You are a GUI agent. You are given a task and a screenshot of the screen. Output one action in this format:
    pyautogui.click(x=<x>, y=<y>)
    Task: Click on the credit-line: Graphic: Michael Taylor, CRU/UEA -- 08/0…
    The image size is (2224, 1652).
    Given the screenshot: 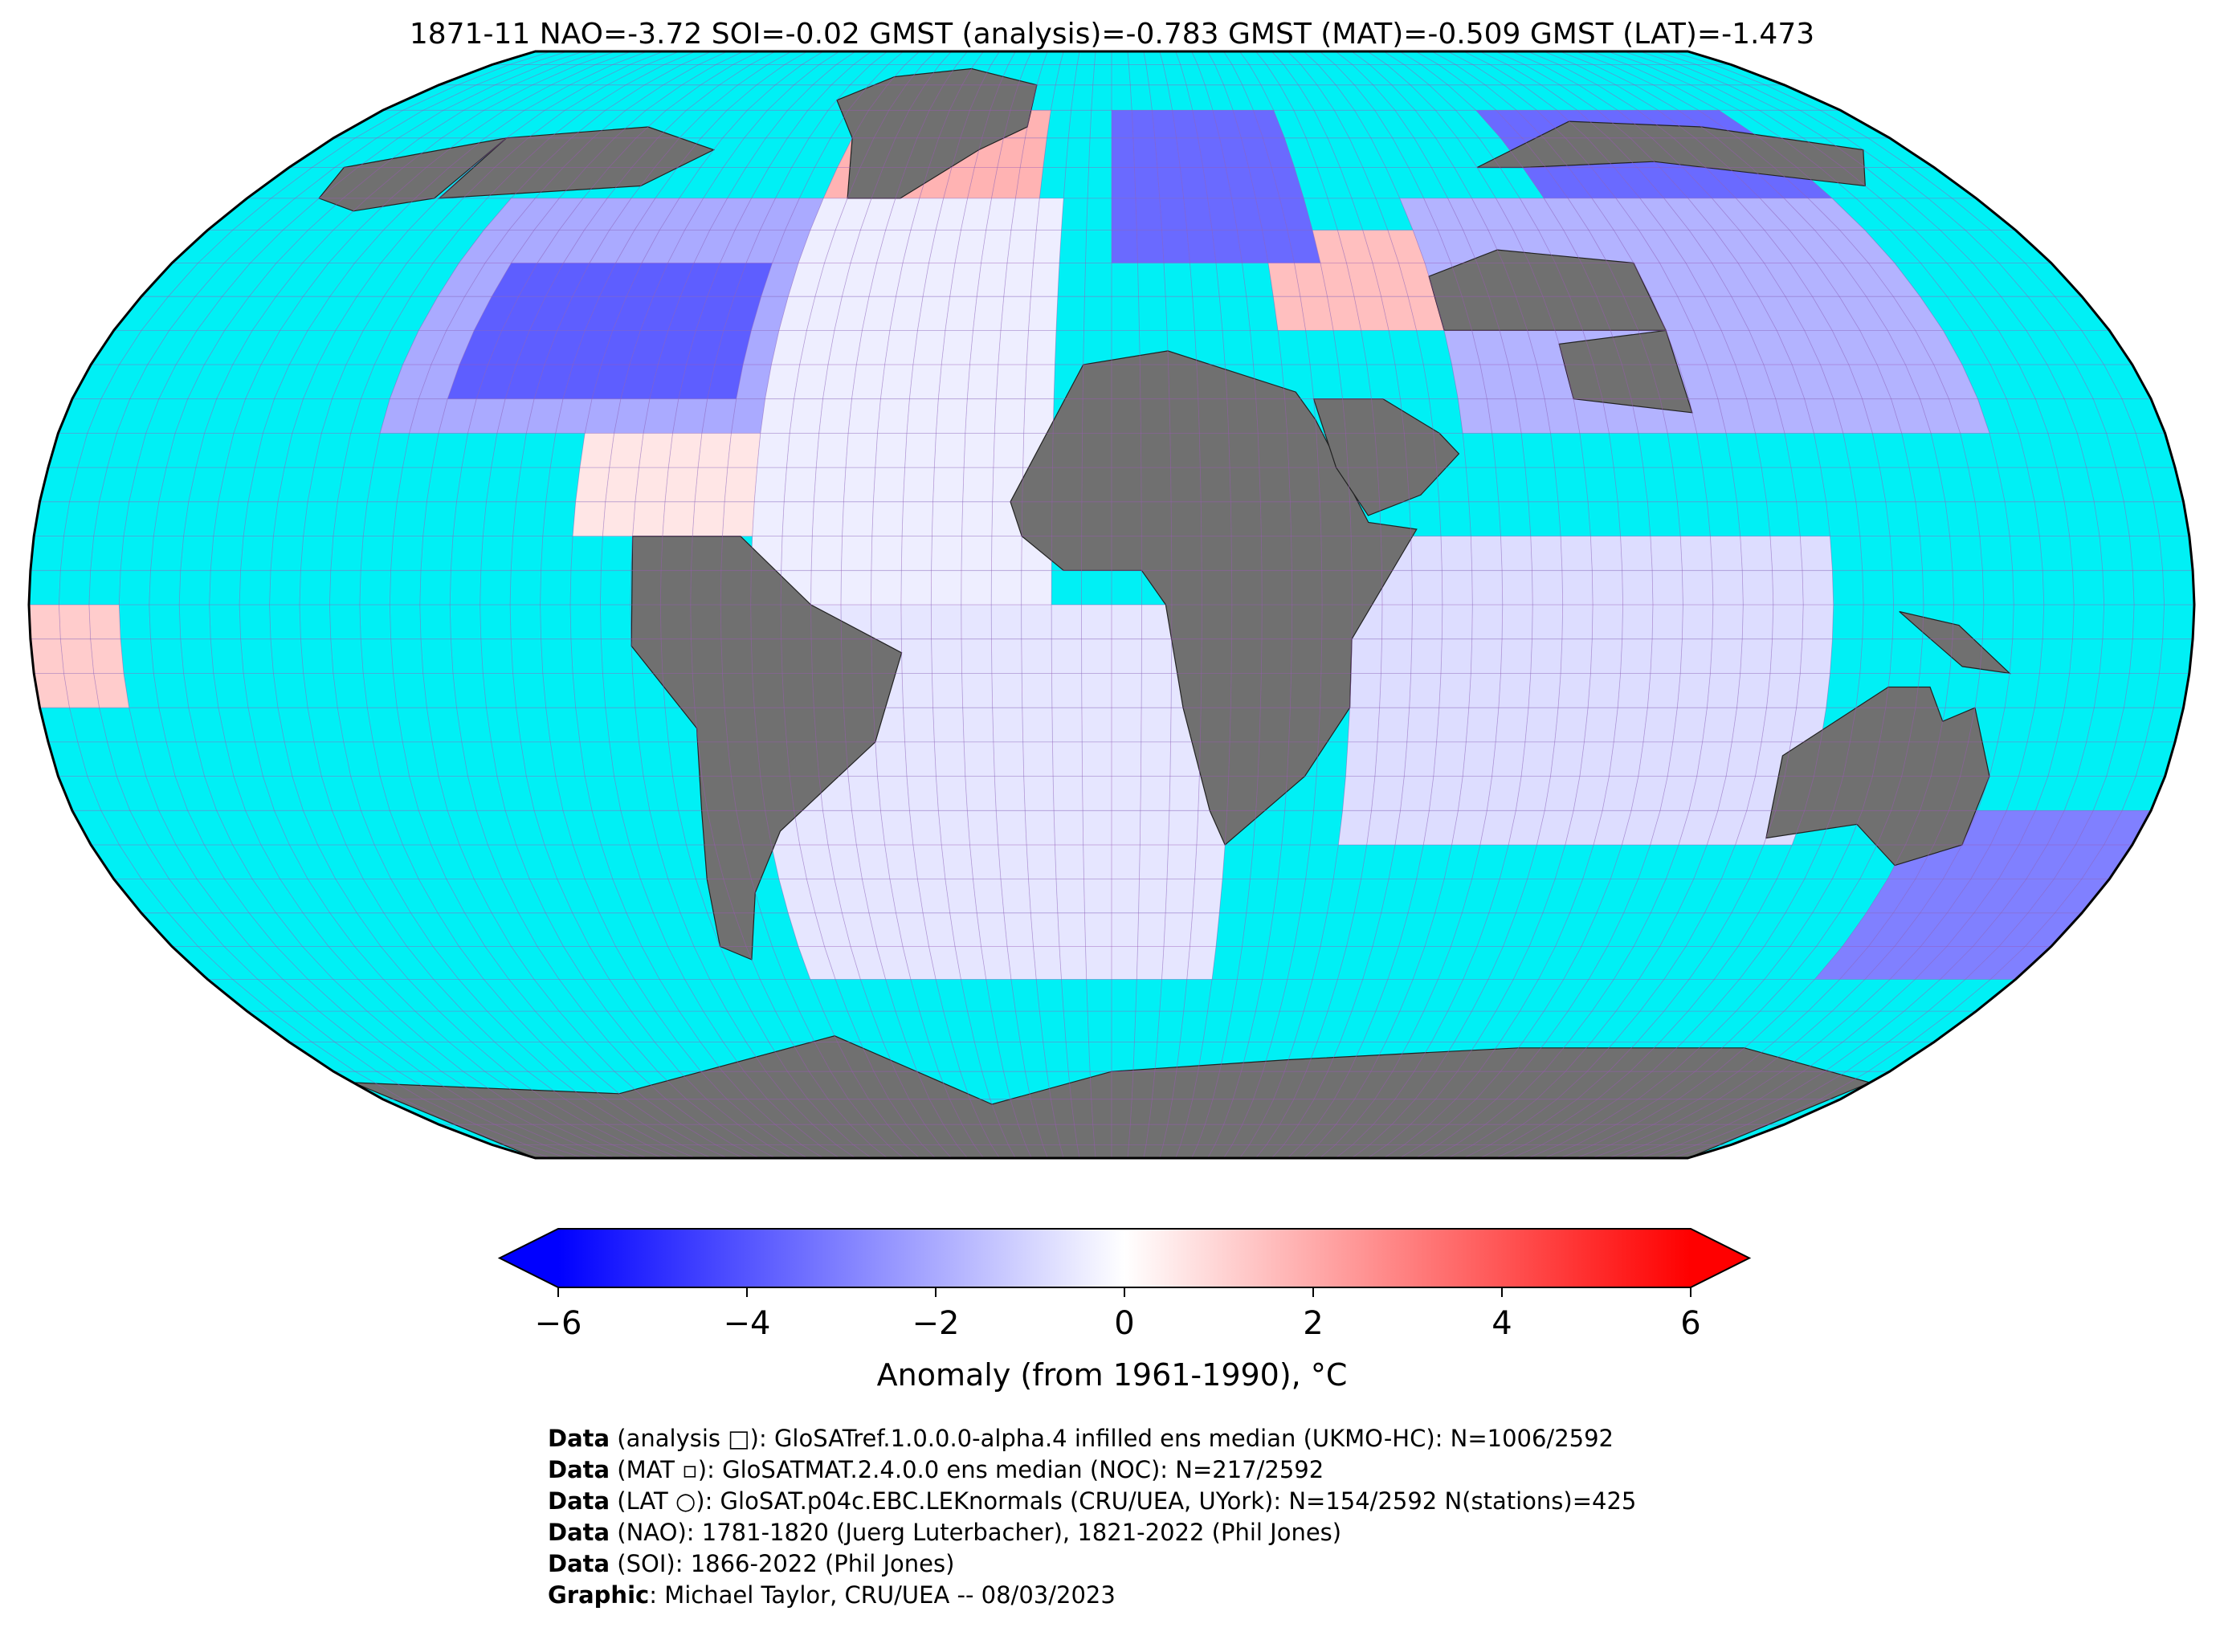 What is the action you would take?
    pyautogui.click(x=1311, y=1595)
    